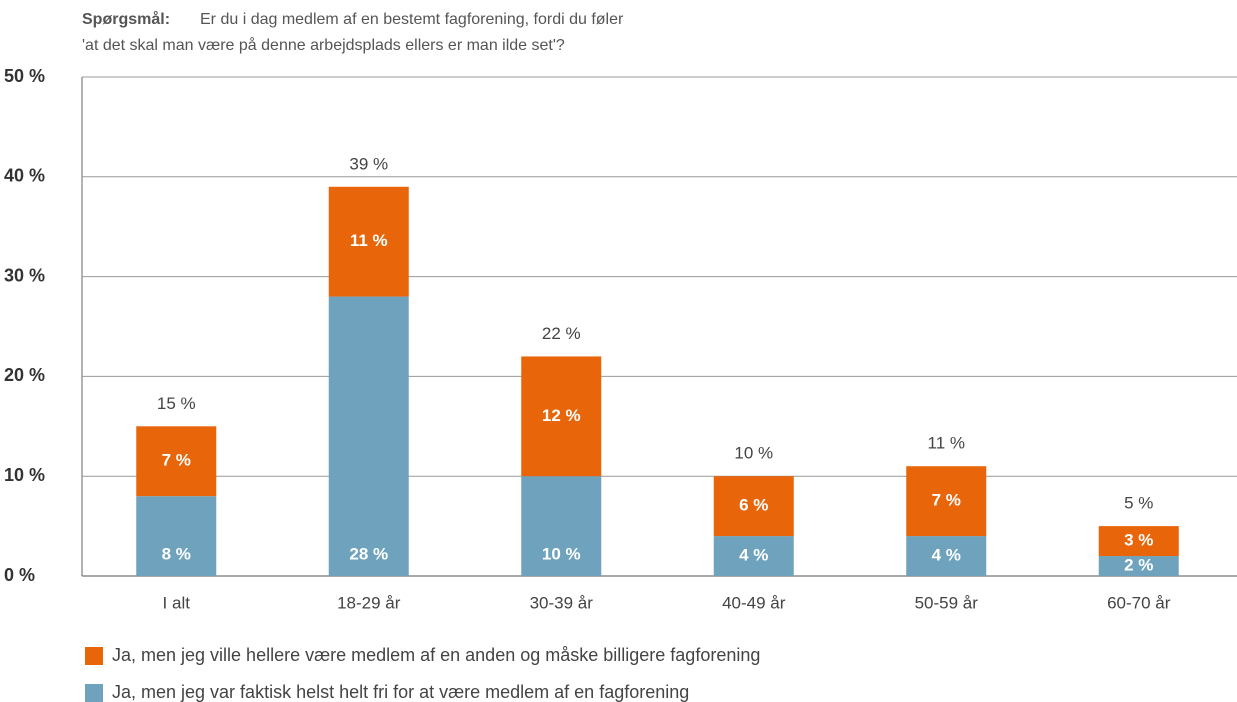 Image resolution: width=1237 pixels, height=702 pixels. Describe the element at coordinates (24, 176) in the screenshot. I see `y-tick-label: 40 %` at that location.